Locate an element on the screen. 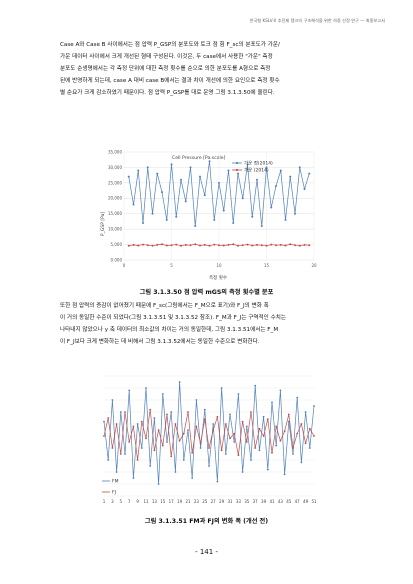 The height and width of the screenshot is (584, 413). figure-1-title: Cell Pressure [Pa.scale] is located at coordinates (199, 158).